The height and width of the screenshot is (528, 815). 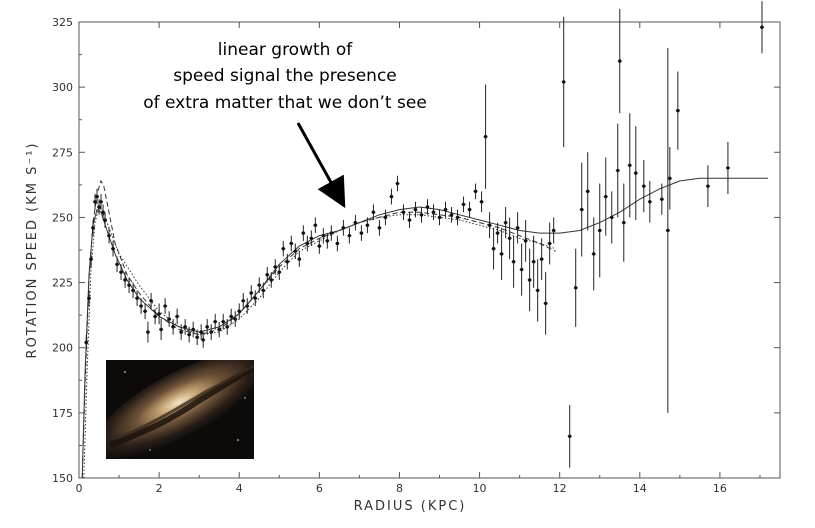 What do you see at coordinates (180, 409) in the screenshot?
I see `galaxy-photo` at bounding box center [180, 409].